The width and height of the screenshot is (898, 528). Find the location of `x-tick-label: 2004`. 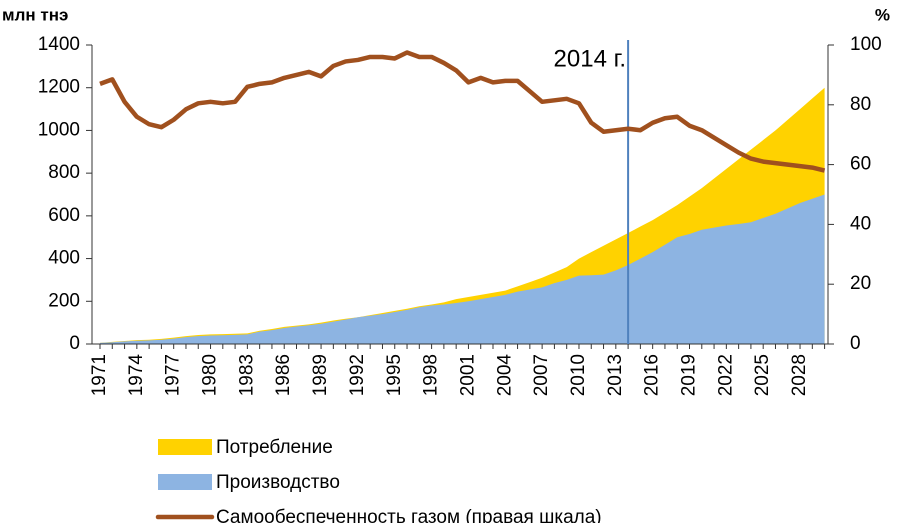

x-tick-label: 2004 is located at coordinates (504, 375).